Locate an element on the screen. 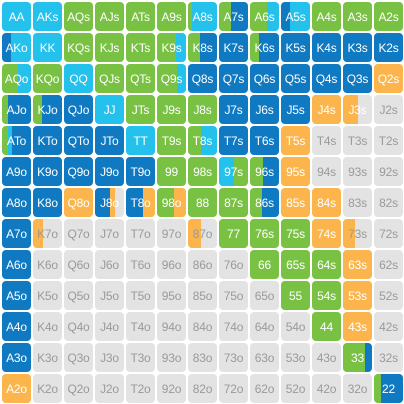 The image size is (404, 404). hand-cell-AKo: AKo is located at coordinates (16, 47).